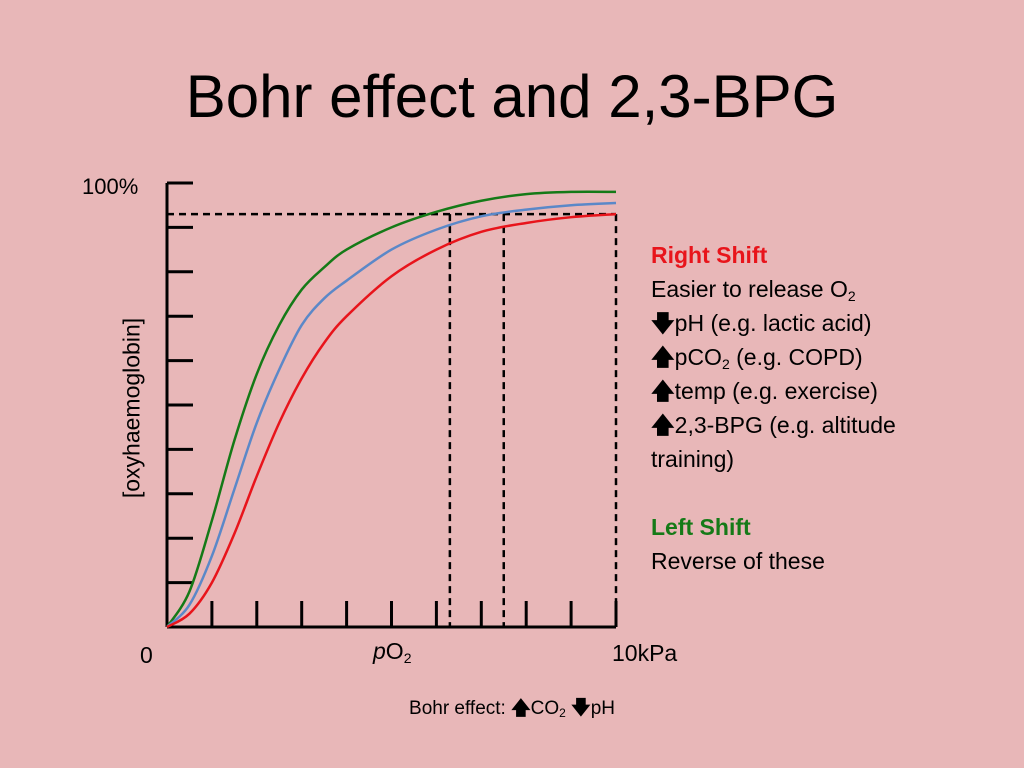 This screenshot has width=1024, height=768. Describe the element at coordinates (407, 658) in the screenshot. I see `x-axis-label-sub: 2` at that location.